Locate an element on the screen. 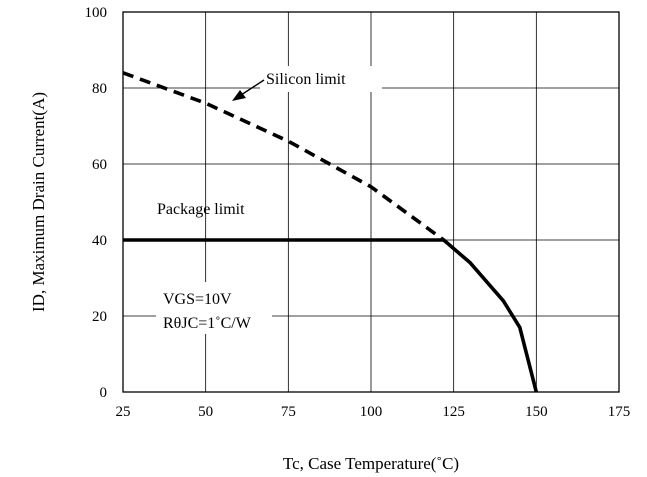 The height and width of the screenshot is (477, 647). silicon-limit-annotation: Silicon limit is located at coordinates (307, 83).